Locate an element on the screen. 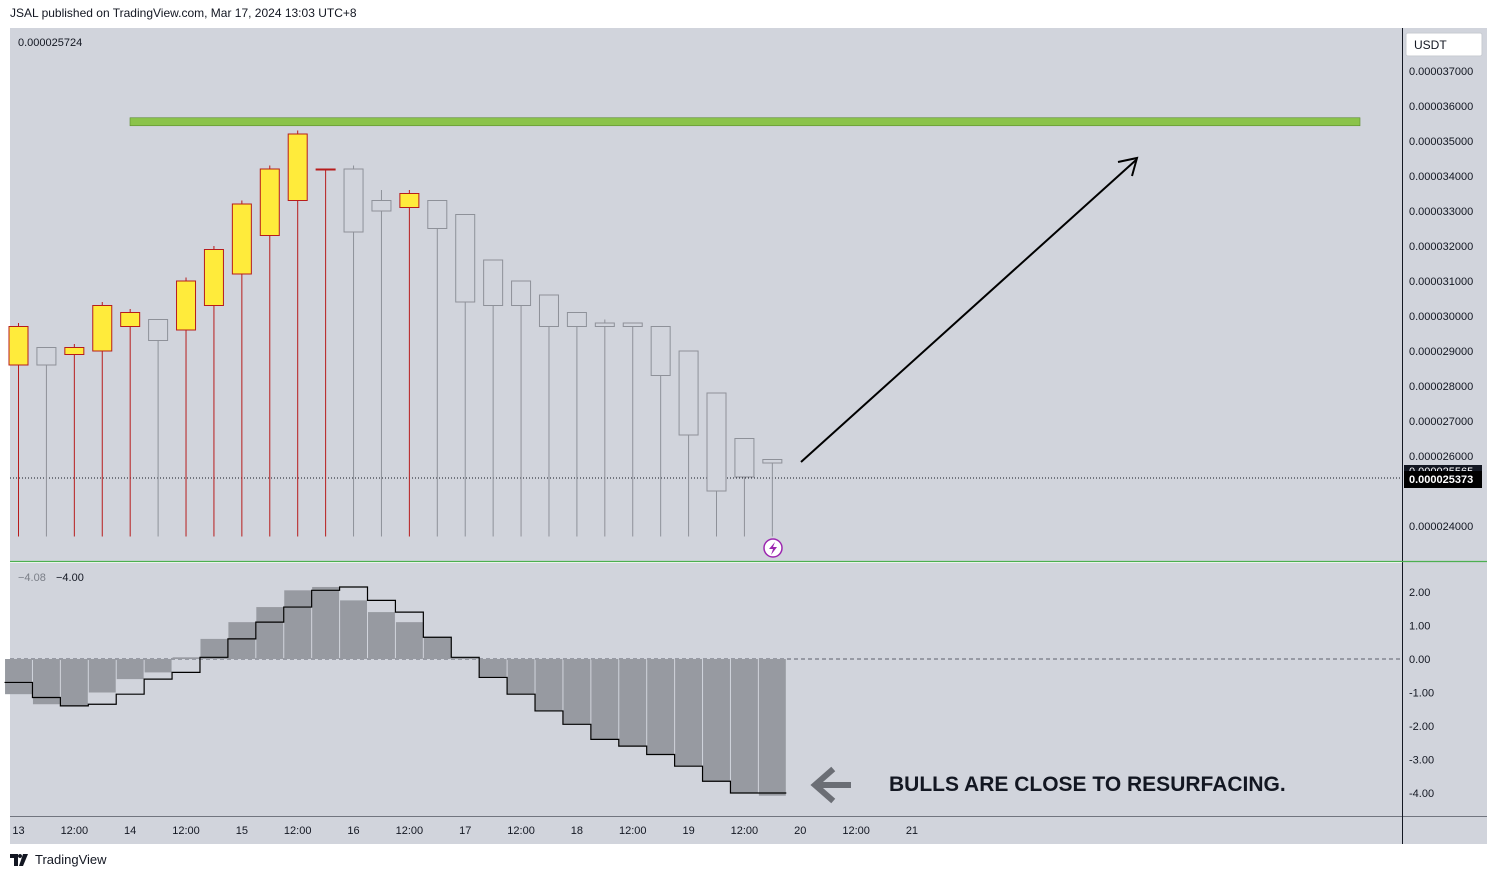 The width and height of the screenshot is (1497, 879). indicator-tick-label: 1.00 is located at coordinates (1419, 627).